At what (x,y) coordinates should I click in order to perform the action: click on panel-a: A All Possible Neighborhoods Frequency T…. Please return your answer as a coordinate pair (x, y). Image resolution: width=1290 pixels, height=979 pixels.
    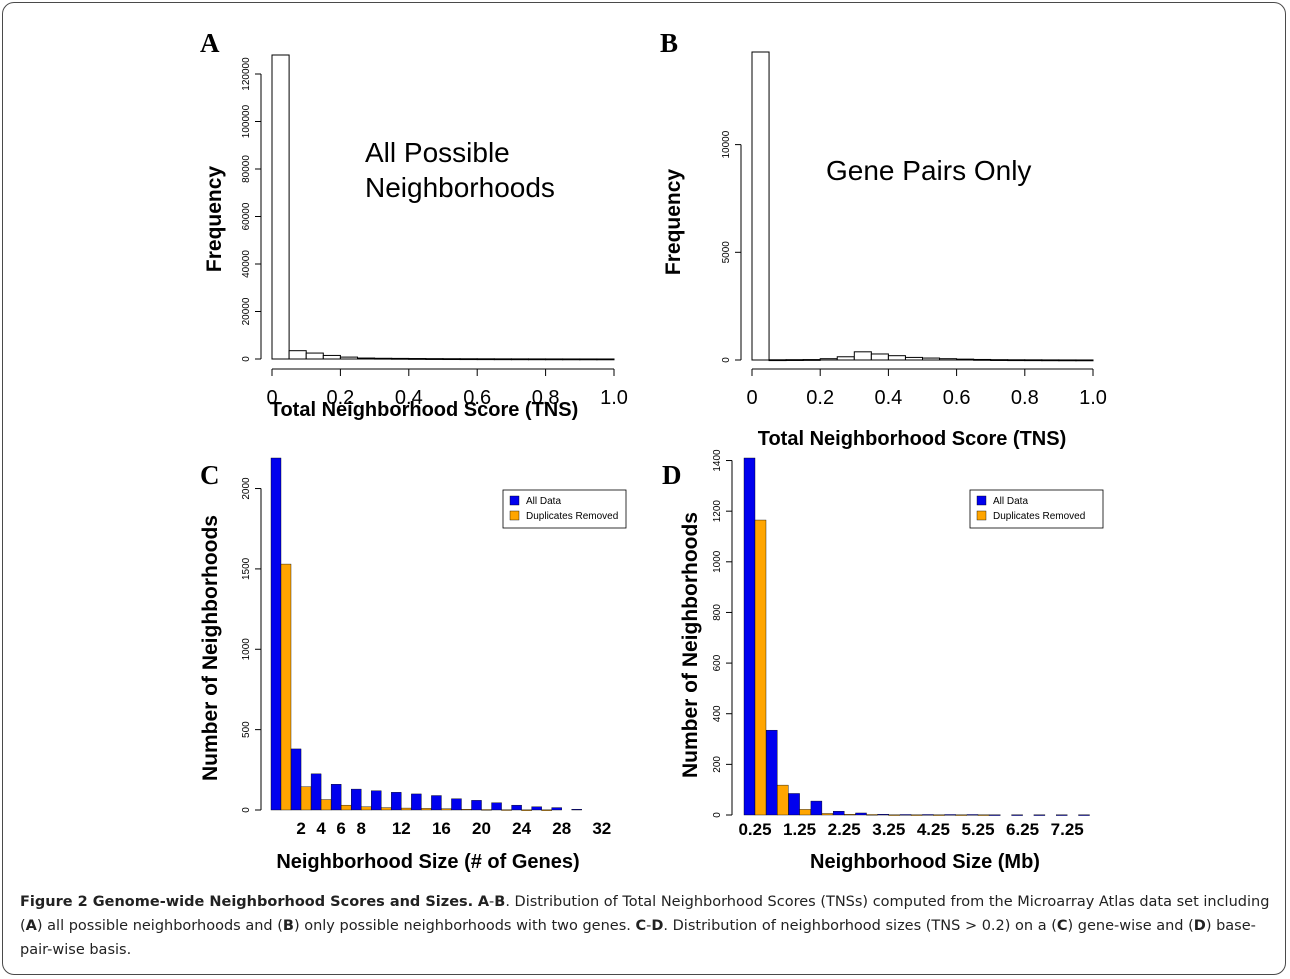
    Looking at the image, I should click on (414, 224).